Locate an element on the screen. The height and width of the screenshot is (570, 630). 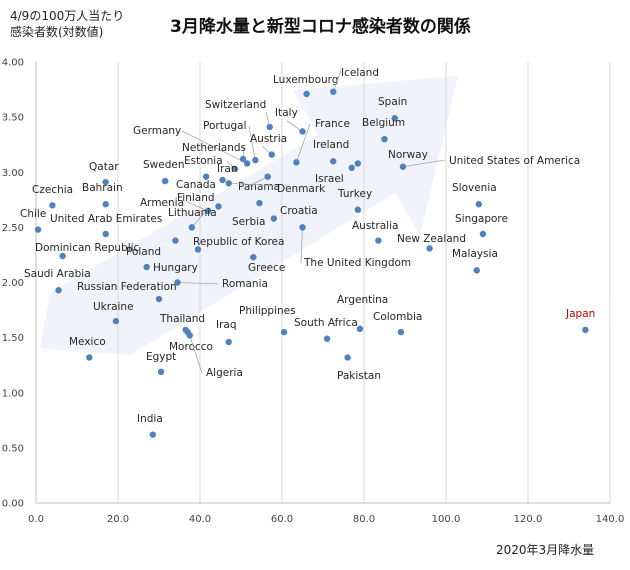
point-label: Panama is located at coordinates (259, 187).